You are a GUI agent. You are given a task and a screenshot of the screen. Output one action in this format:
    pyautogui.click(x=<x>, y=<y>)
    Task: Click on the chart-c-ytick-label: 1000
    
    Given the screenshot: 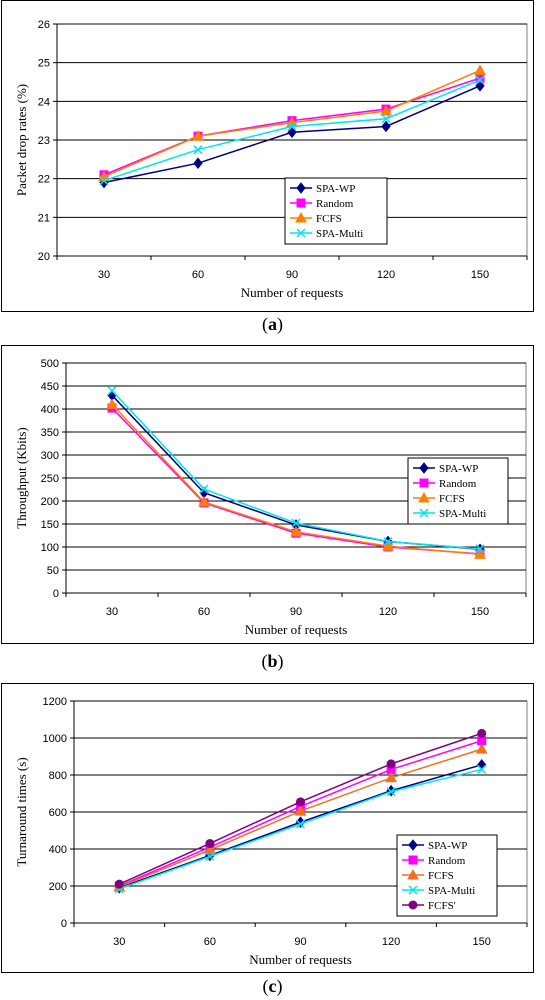 What is the action you would take?
    pyautogui.click(x=55, y=739)
    